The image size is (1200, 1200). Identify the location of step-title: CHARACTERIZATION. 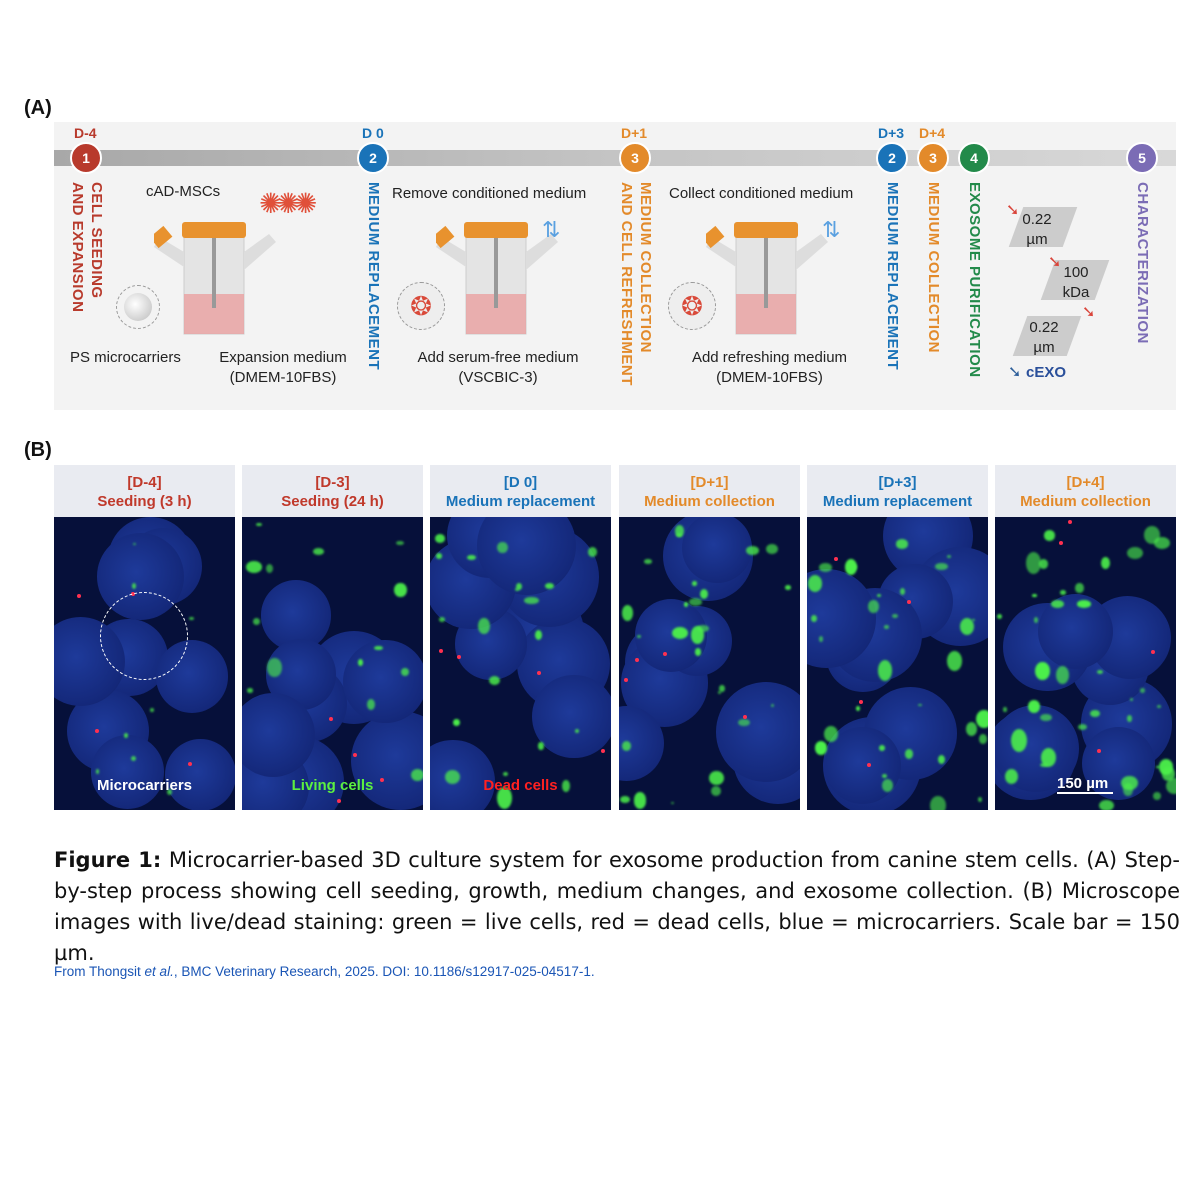
(1142, 263).